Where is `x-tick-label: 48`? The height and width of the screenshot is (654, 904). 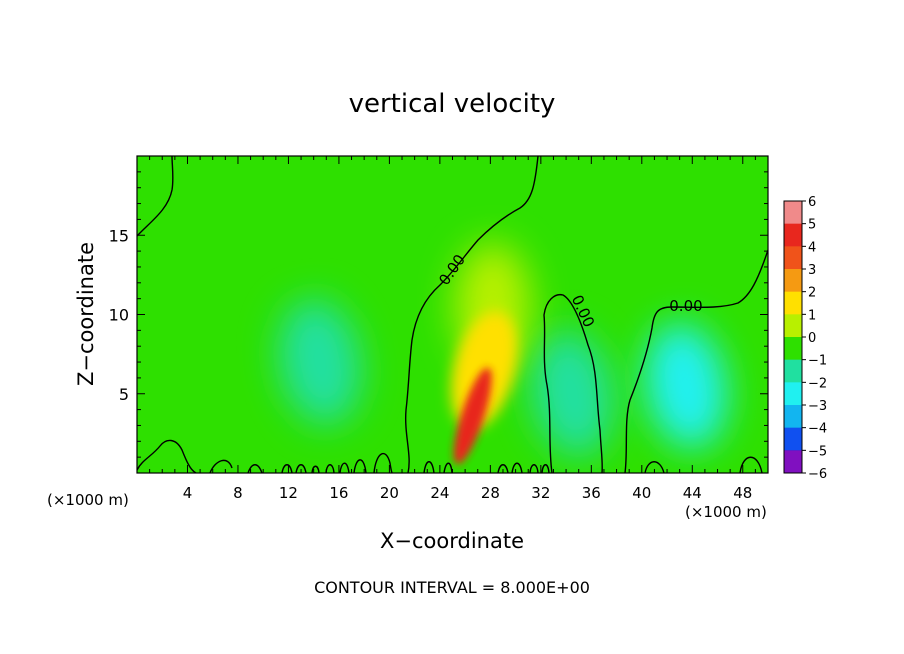
x-tick-label: 48 is located at coordinates (742, 493).